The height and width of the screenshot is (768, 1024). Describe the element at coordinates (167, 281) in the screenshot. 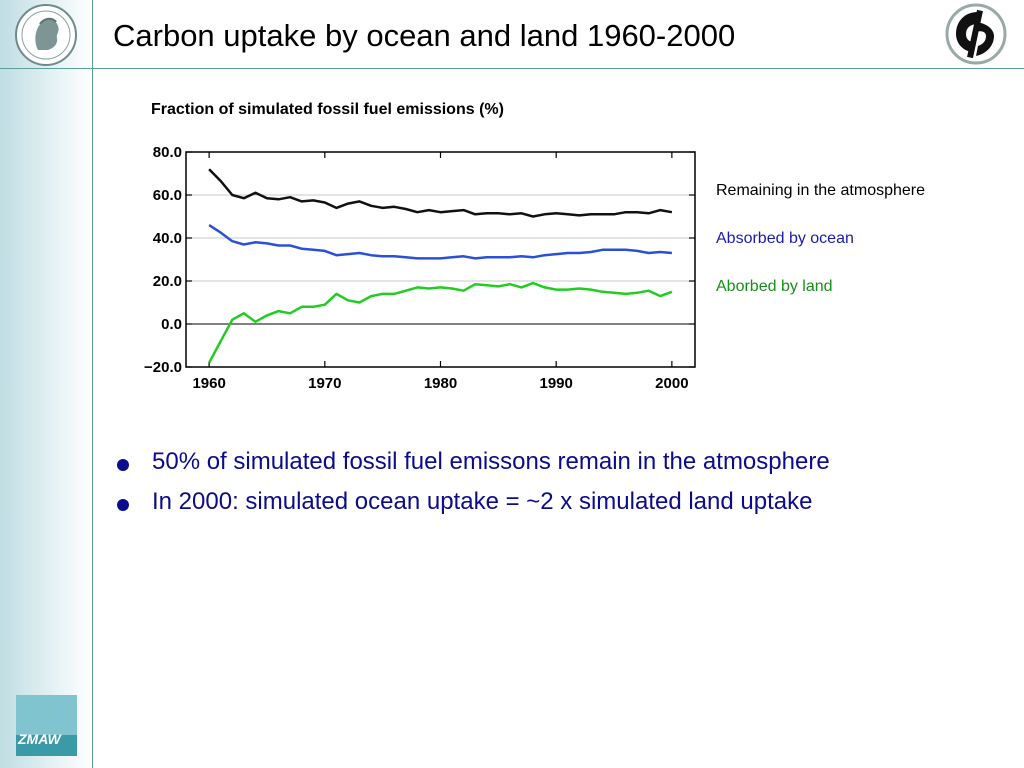

I see `y-tick-label: 20.0` at that location.